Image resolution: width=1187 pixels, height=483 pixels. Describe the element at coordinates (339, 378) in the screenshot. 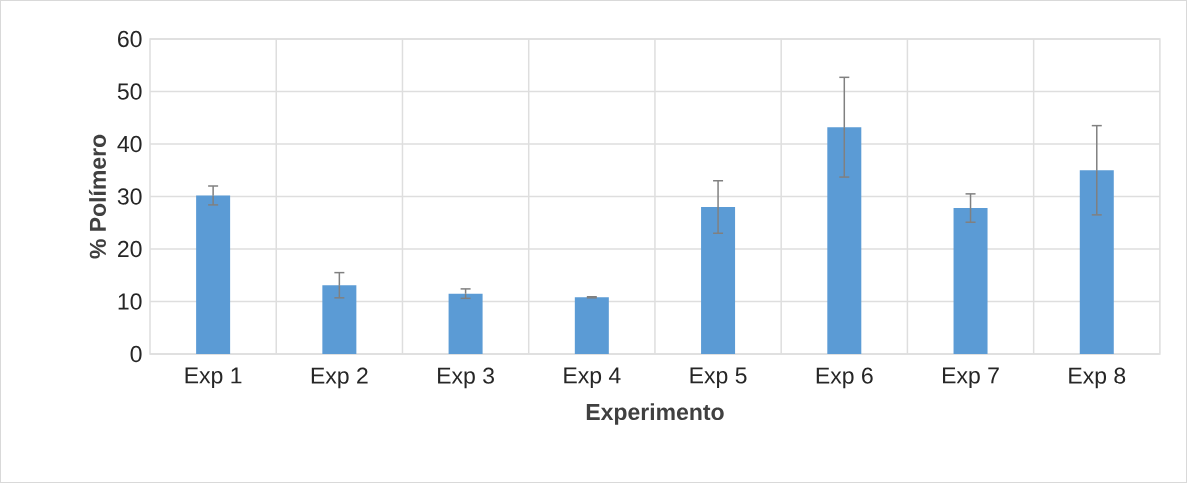

I see `x-tick-label: Exp 2` at that location.